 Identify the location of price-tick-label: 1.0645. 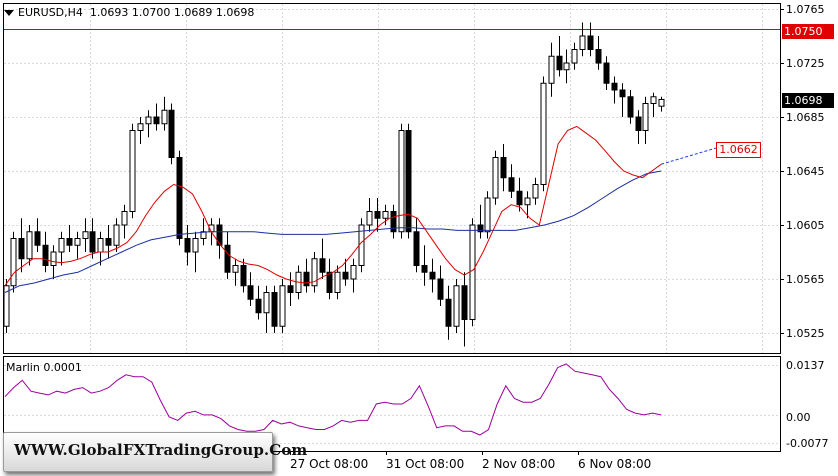
(805, 171).